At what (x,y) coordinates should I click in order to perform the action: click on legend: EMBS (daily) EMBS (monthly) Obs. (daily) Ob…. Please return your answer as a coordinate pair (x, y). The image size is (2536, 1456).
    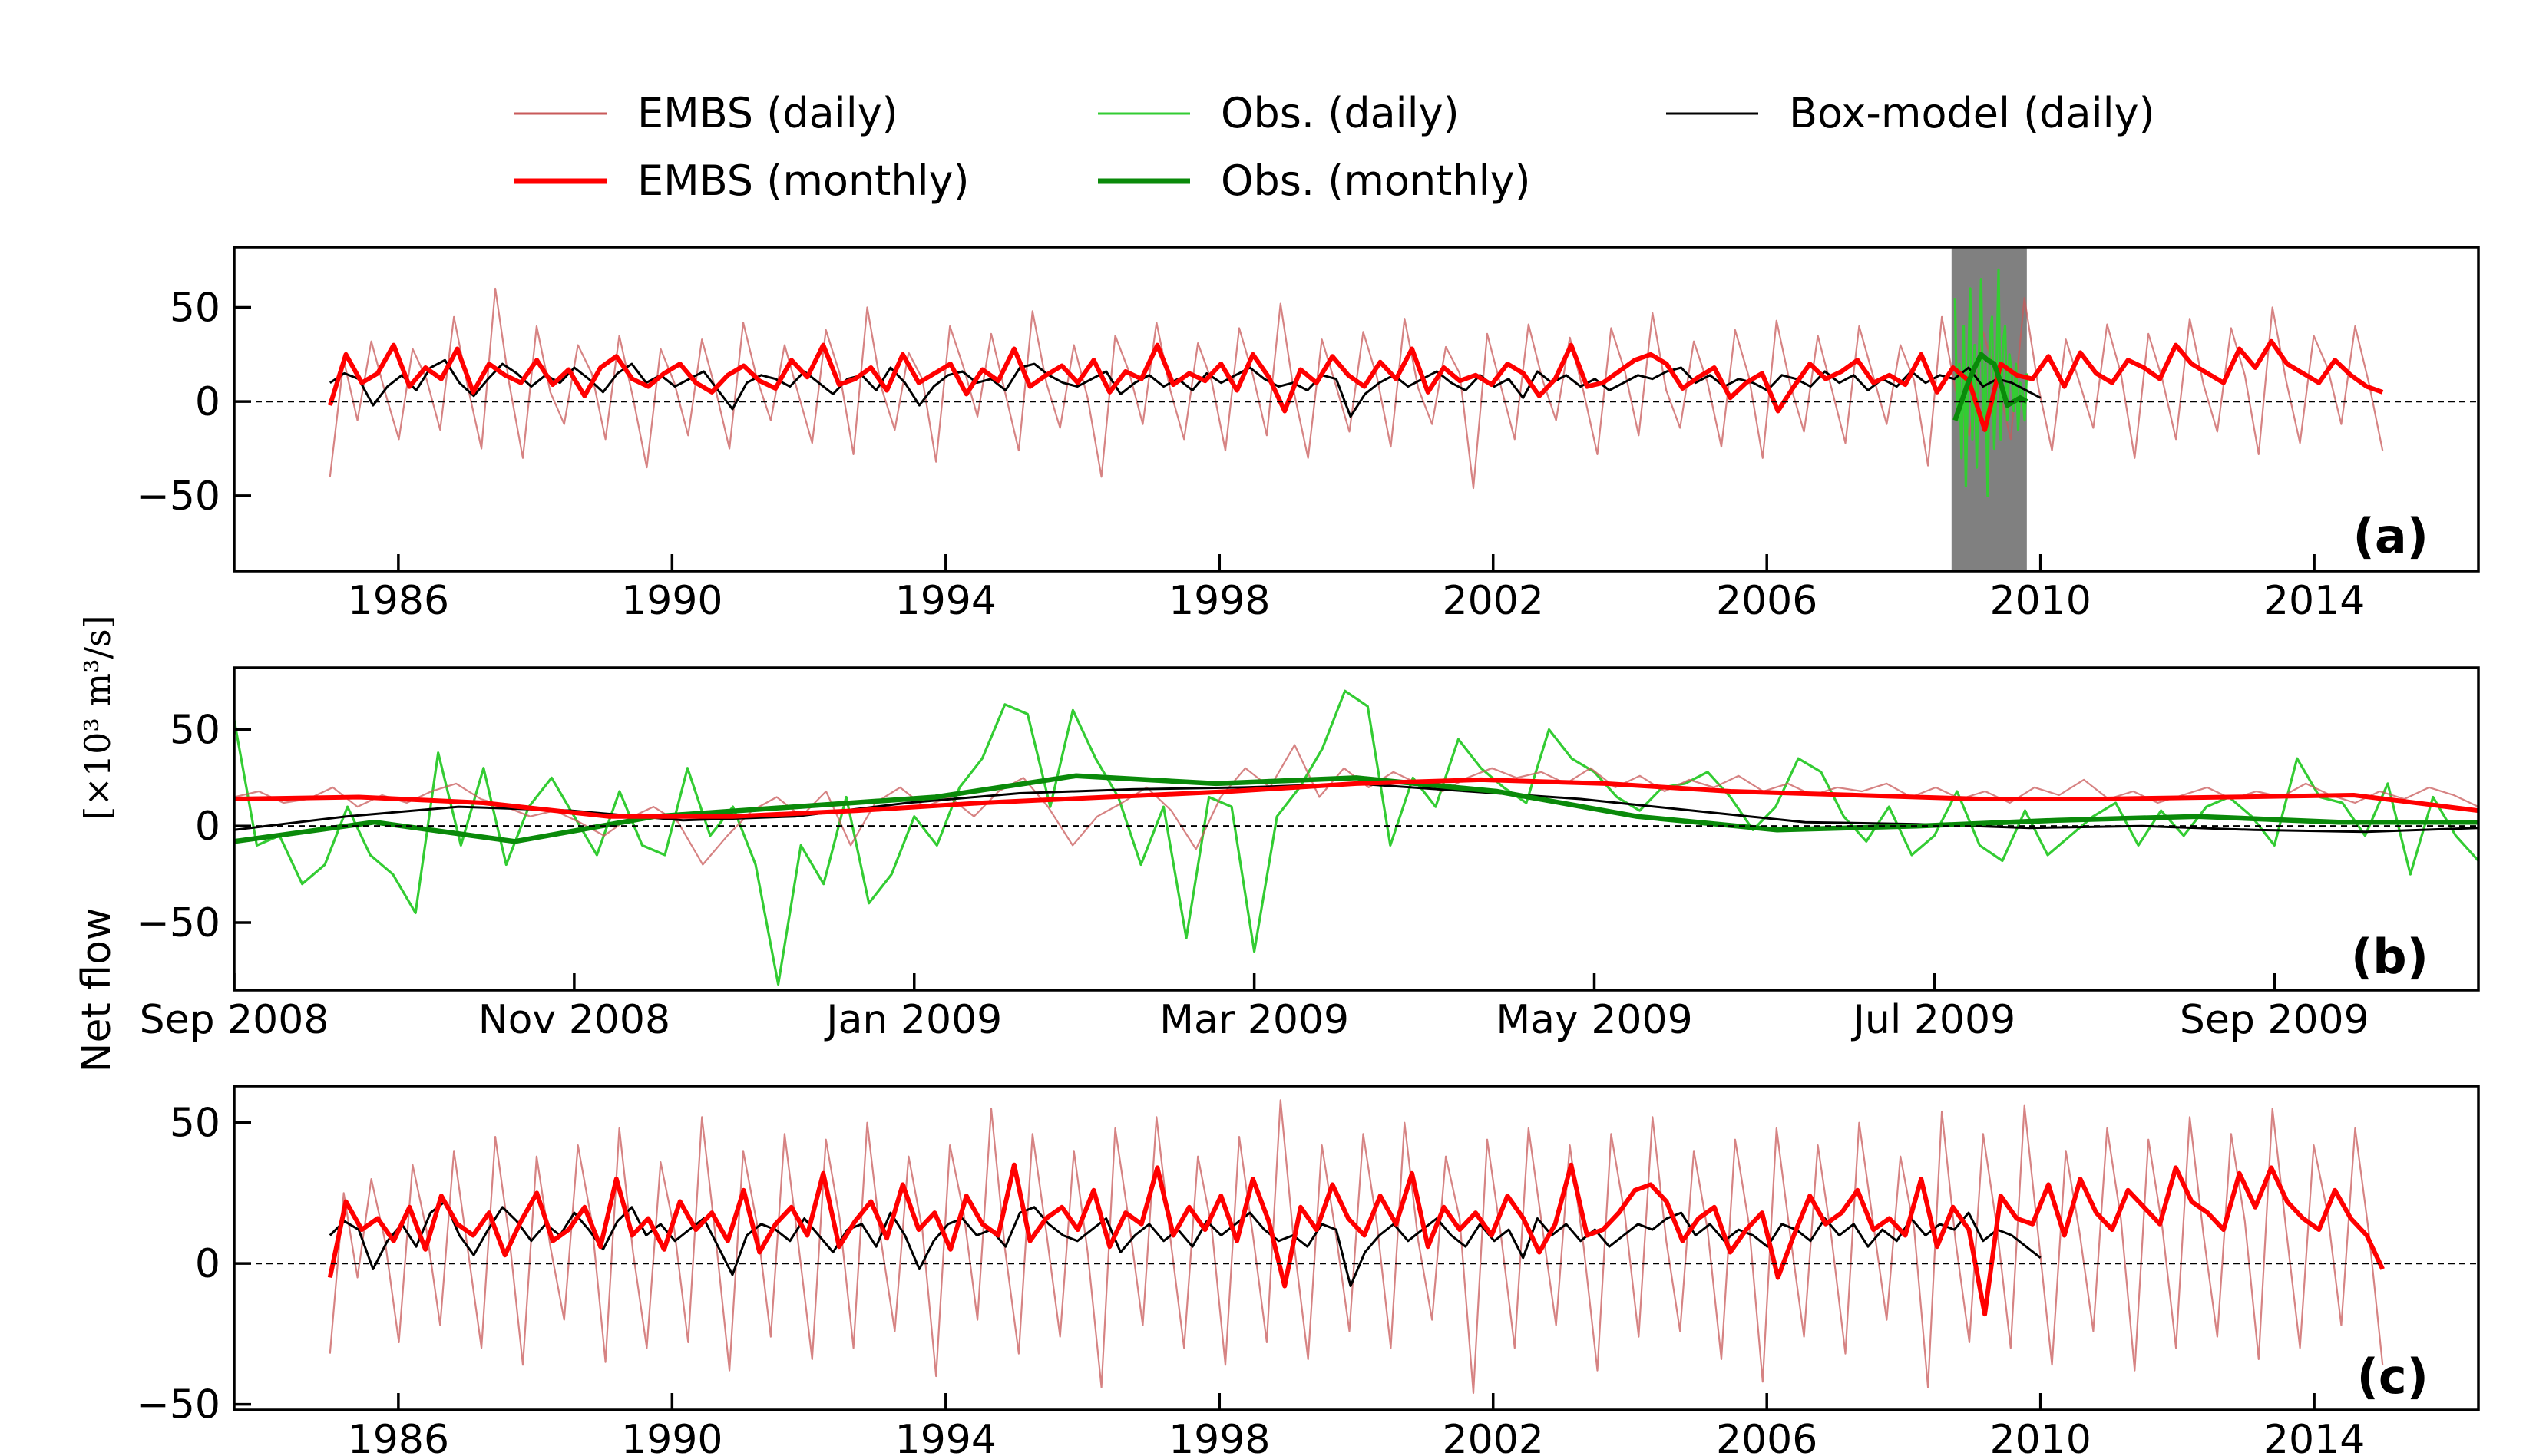
    Looking at the image, I should click on (1334, 147).